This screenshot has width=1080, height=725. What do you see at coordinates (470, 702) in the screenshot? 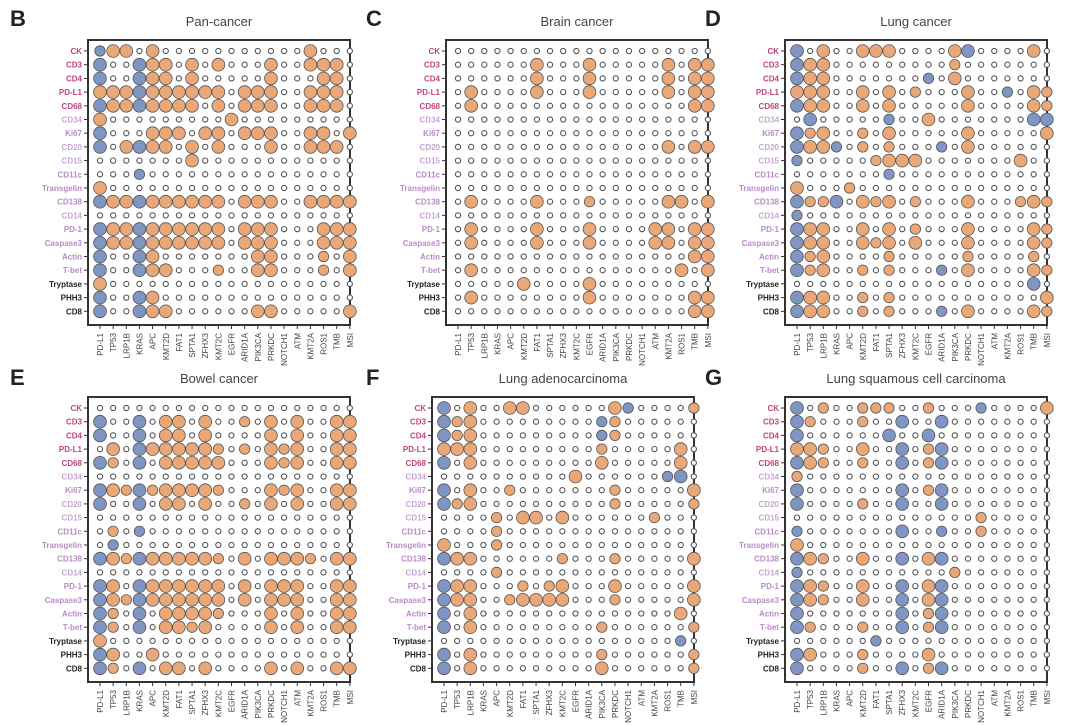
I see `column-label: LRP1B` at bounding box center [470, 702].